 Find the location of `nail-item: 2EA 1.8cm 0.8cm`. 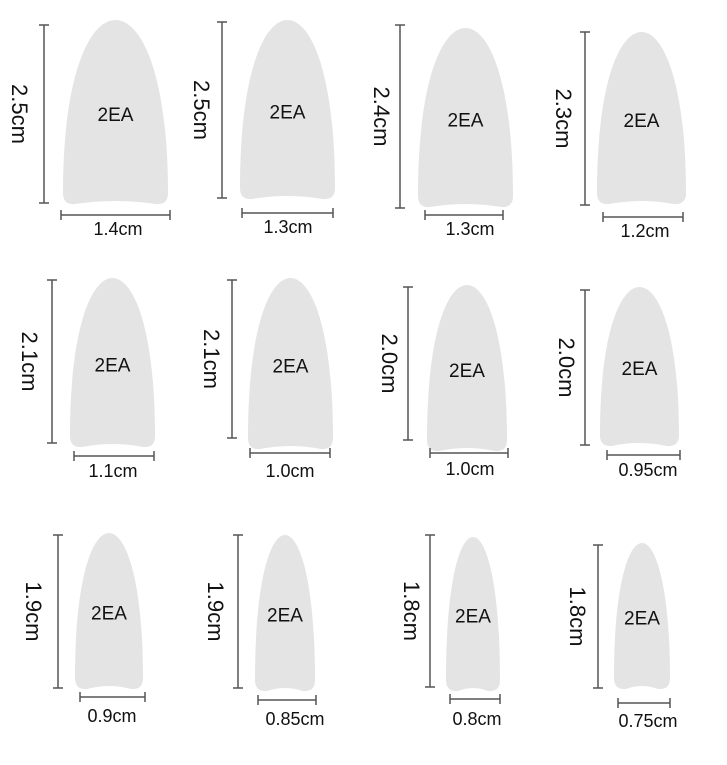

nail-item: 2EA 1.8cm 0.8cm is located at coordinates (450, 631).